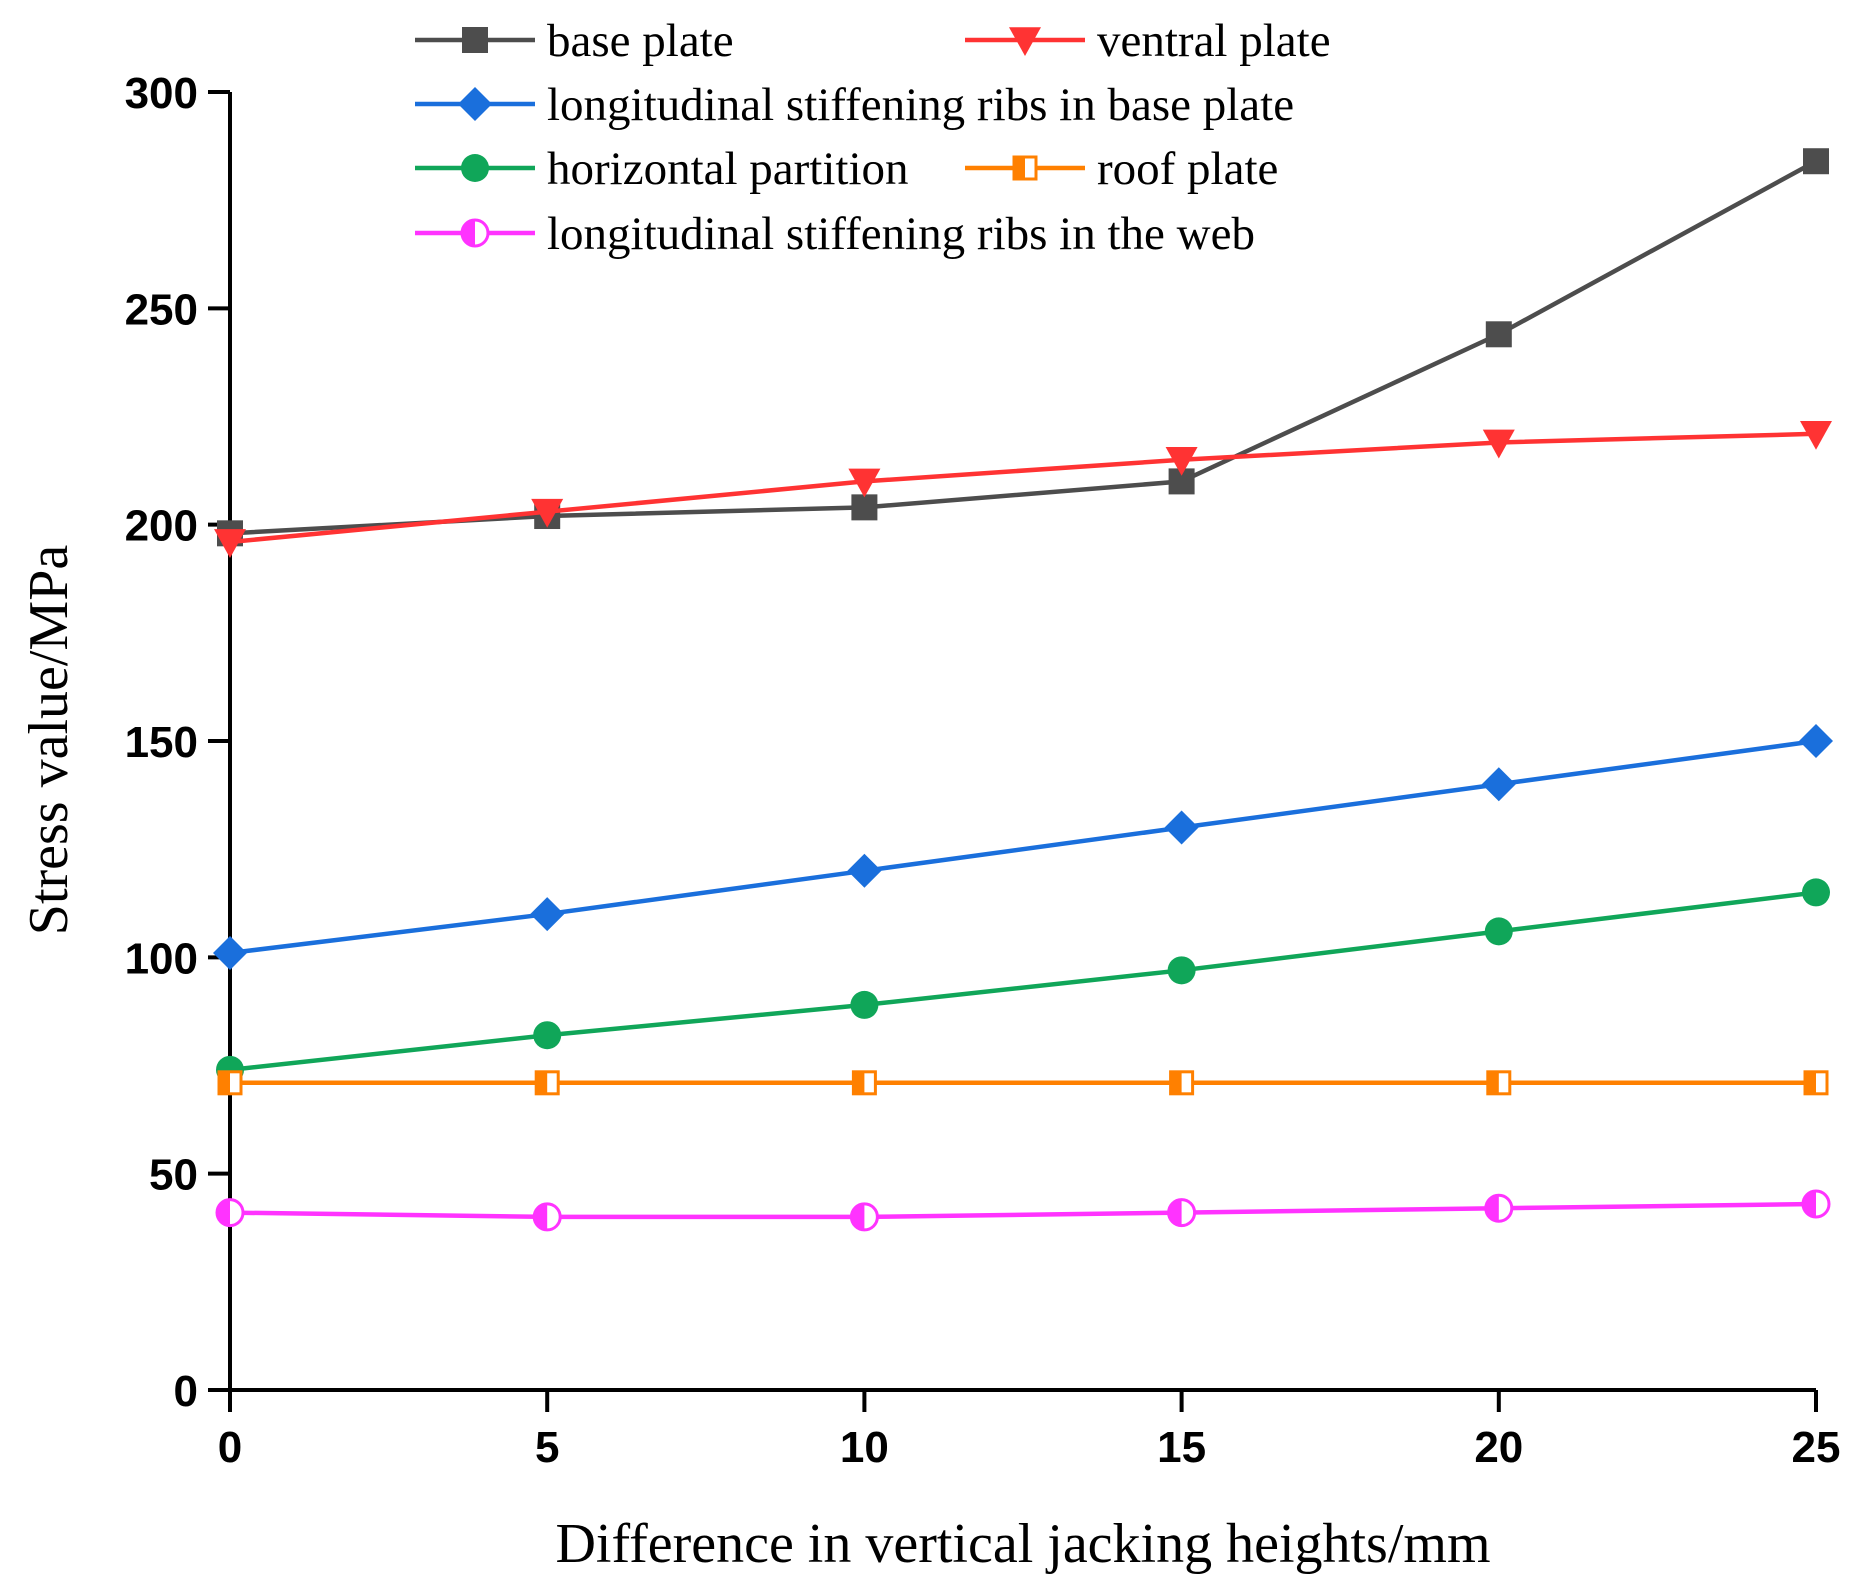 The image size is (1864, 1580). What do you see at coordinates (186, 1391) in the screenshot?
I see `y-tick-label: 0` at bounding box center [186, 1391].